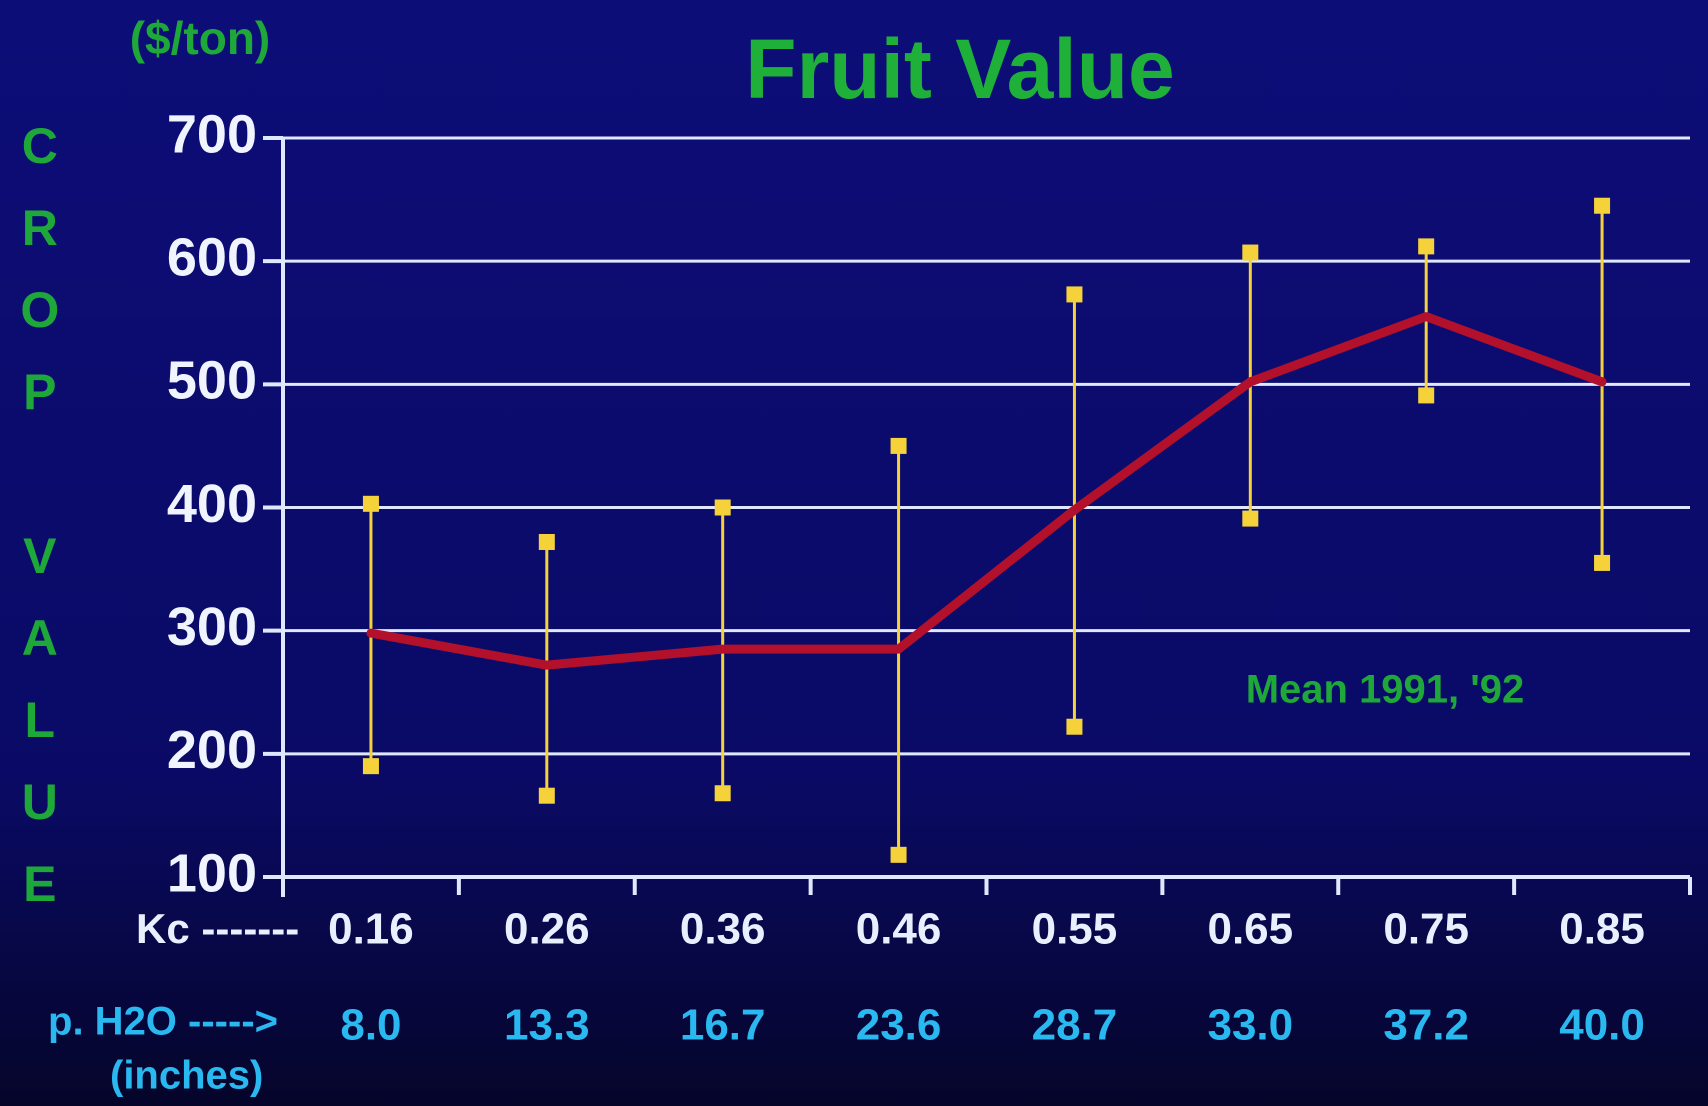 The width and height of the screenshot is (1708, 1106). I want to click on y-tick-label: 600, so click(212, 257).